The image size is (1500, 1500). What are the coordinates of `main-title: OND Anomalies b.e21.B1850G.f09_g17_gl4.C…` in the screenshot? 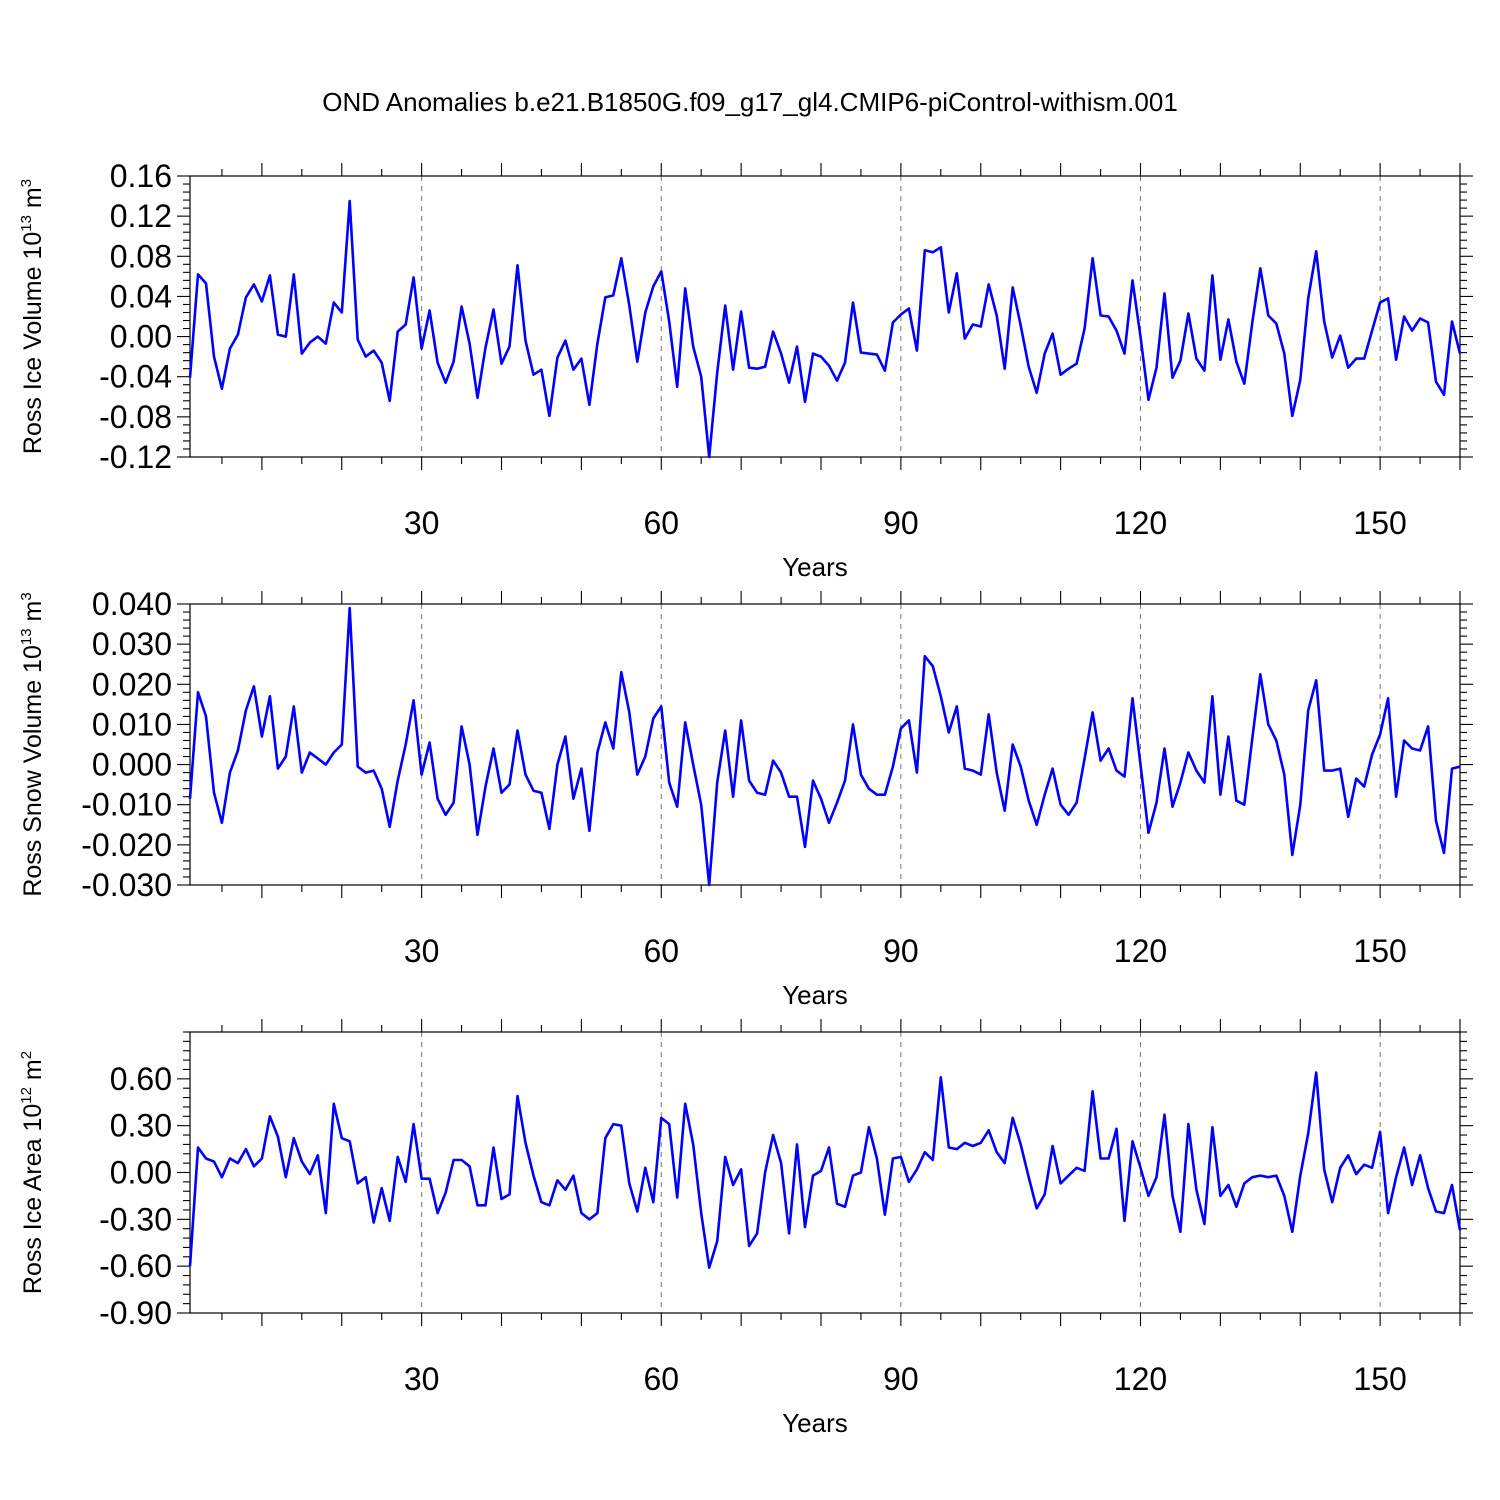 It's located at (750, 102).